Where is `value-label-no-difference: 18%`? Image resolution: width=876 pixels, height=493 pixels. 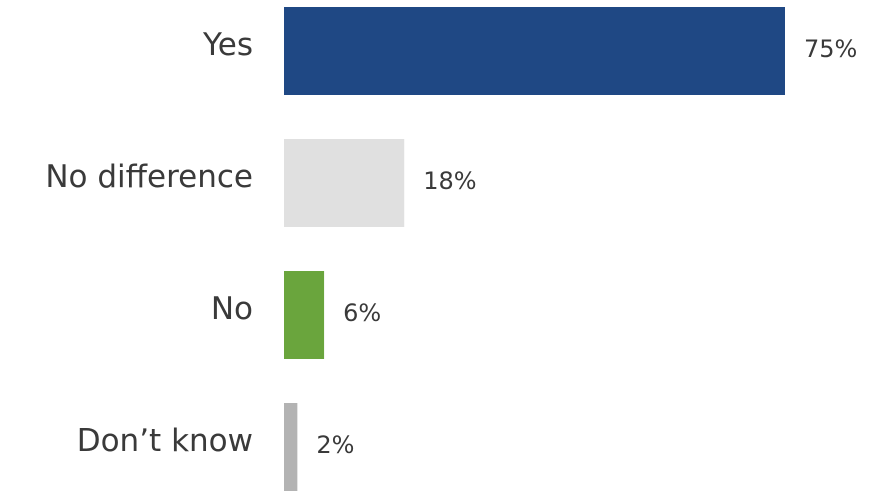 value-label-no-difference: 18% is located at coordinates (449, 181).